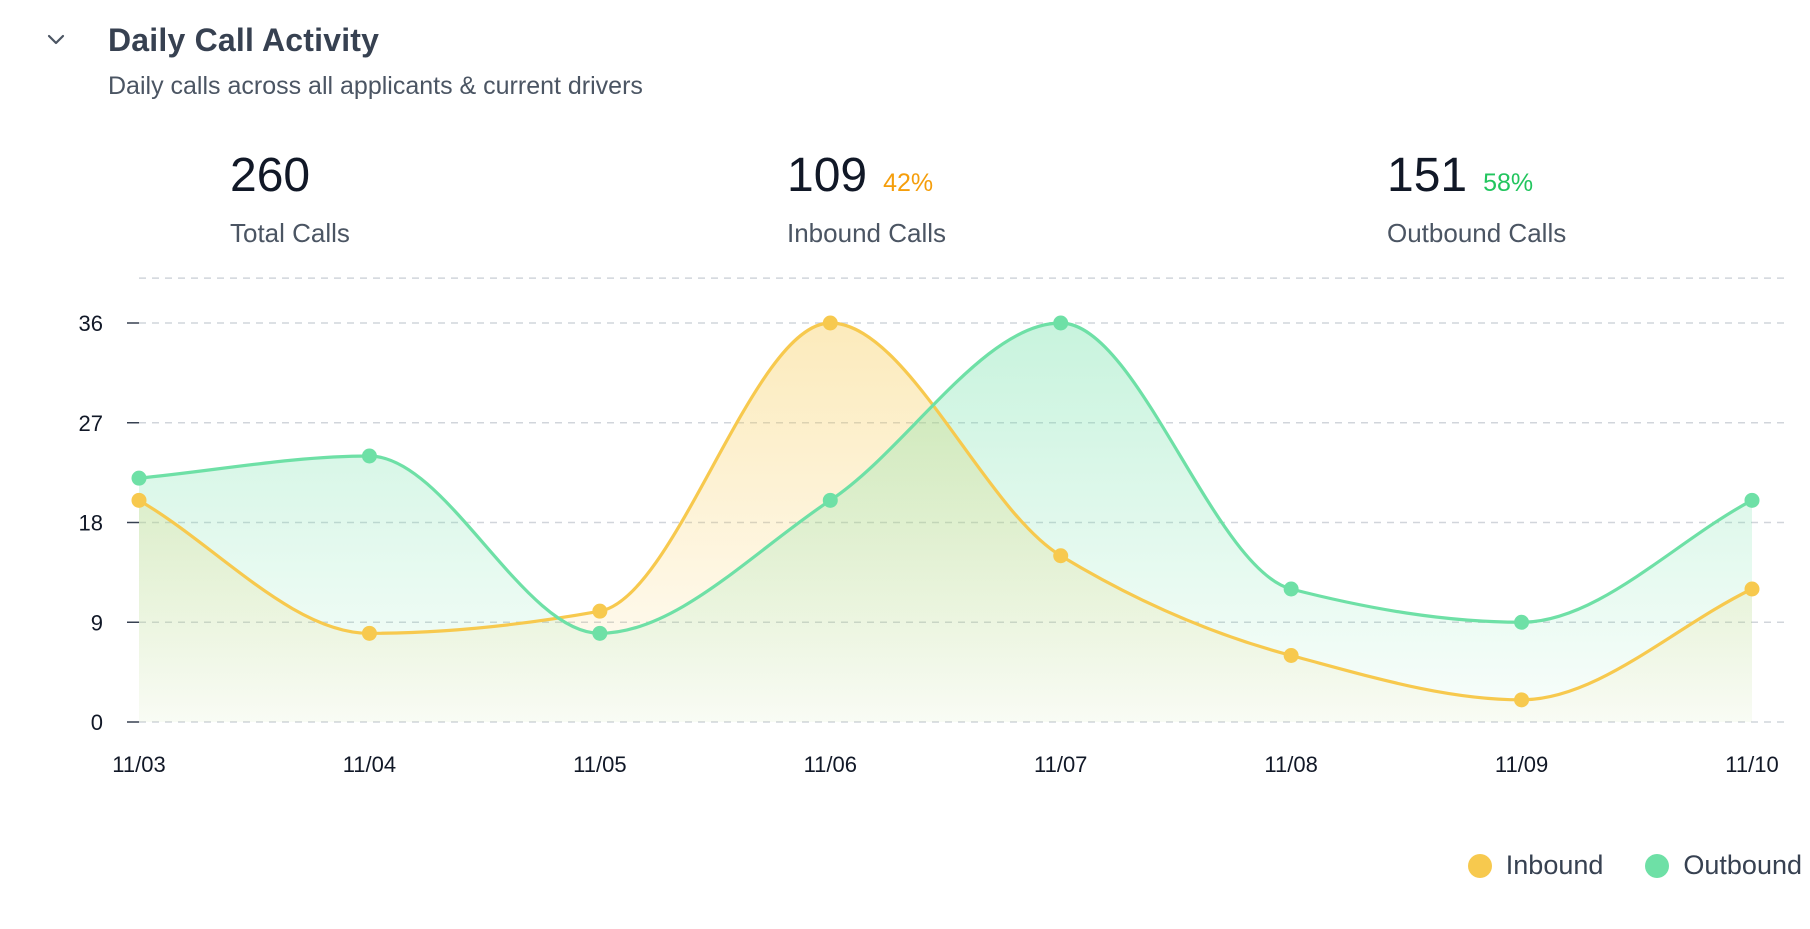 The width and height of the screenshot is (1810, 929). What do you see at coordinates (1751, 764) in the screenshot?
I see `x-tick-label: 11/10` at bounding box center [1751, 764].